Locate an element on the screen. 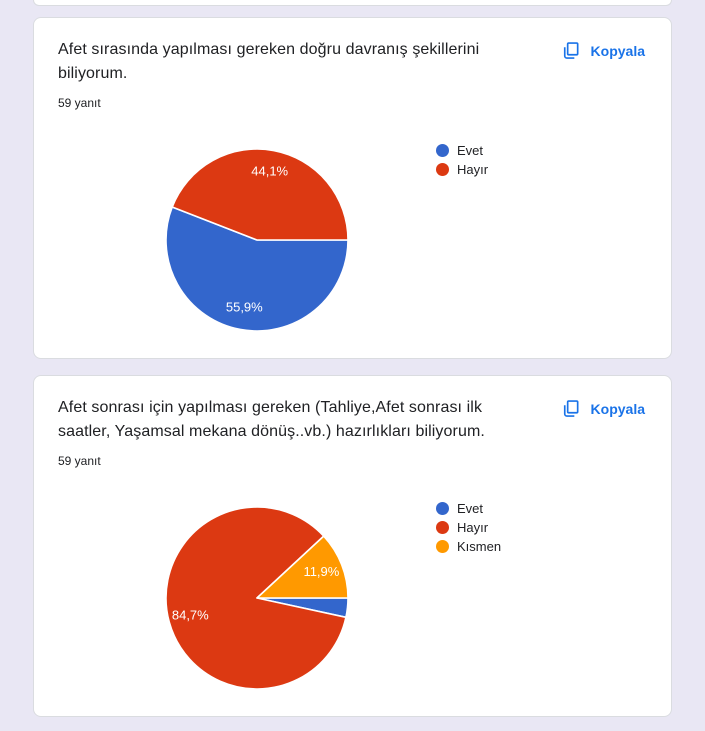 This screenshot has height=731, width=705. pie-slice-ksmen is located at coordinates (302, 567).